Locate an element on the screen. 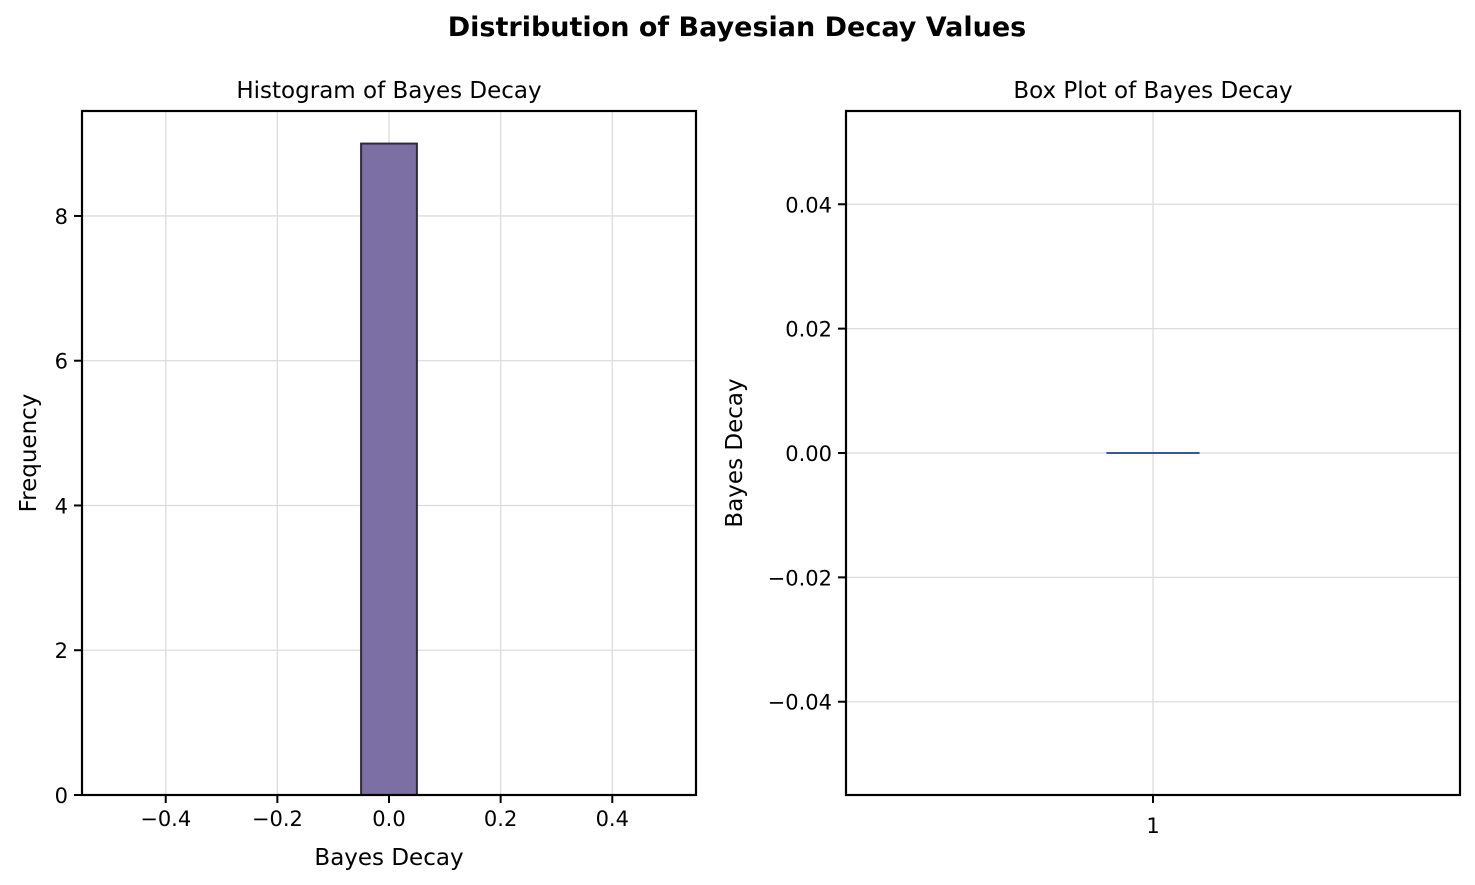 The image size is (1475, 885). boxplot-x-tick-label: 1 is located at coordinates (1152, 826).